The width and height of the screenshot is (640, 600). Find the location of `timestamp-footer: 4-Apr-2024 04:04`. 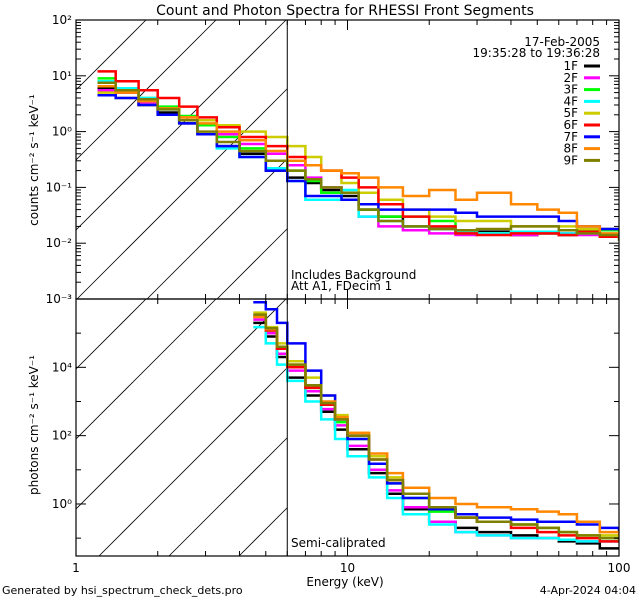

timestamp-footer: 4-Apr-2024 04:04 is located at coordinates (588, 590).